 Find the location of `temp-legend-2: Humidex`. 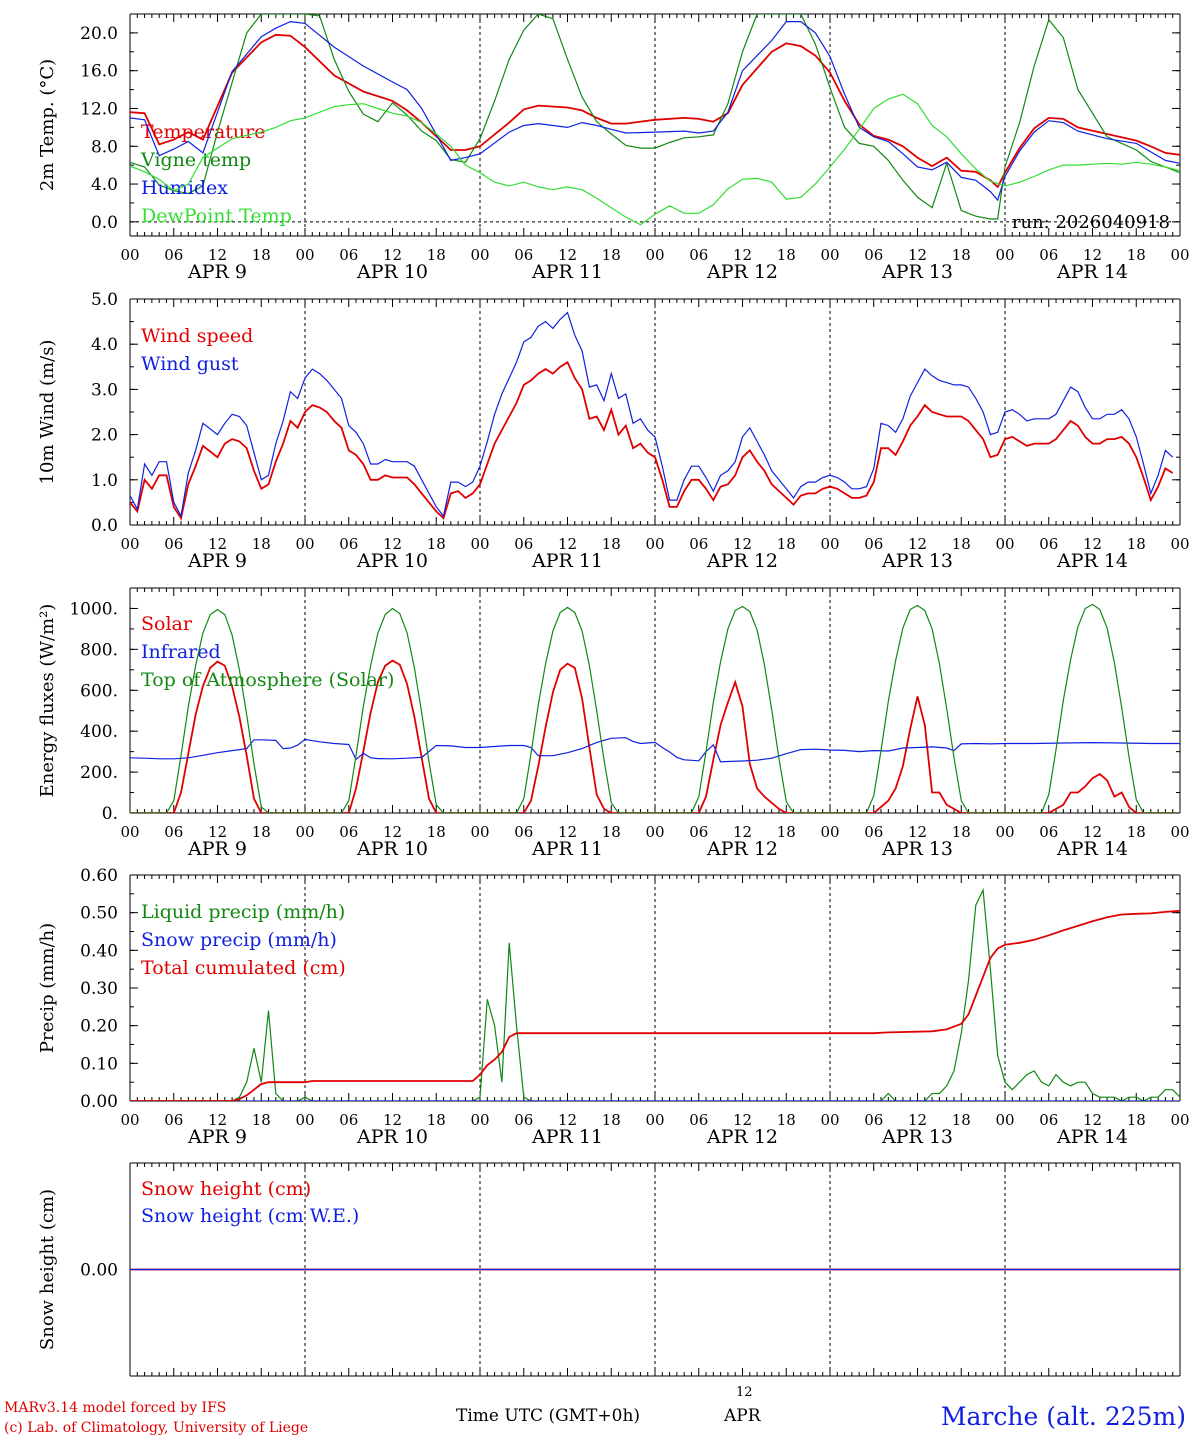

temp-legend-2: Humidex is located at coordinates (184, 188).